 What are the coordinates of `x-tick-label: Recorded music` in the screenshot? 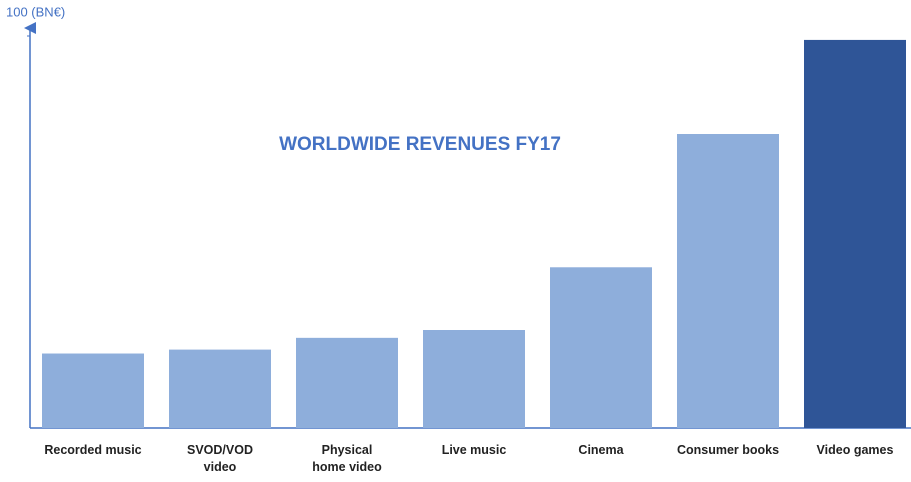 It's located at (93, 450).